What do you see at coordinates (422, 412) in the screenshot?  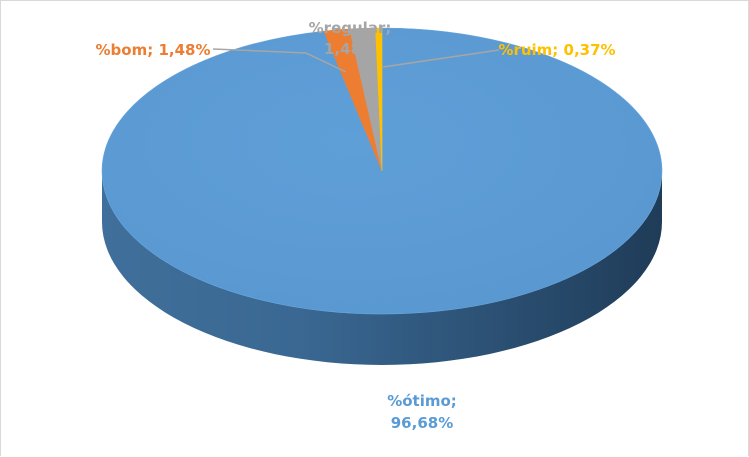 I see `data-label-otimo: %ótimo; 96,68%` at bounding box center [422, 412].